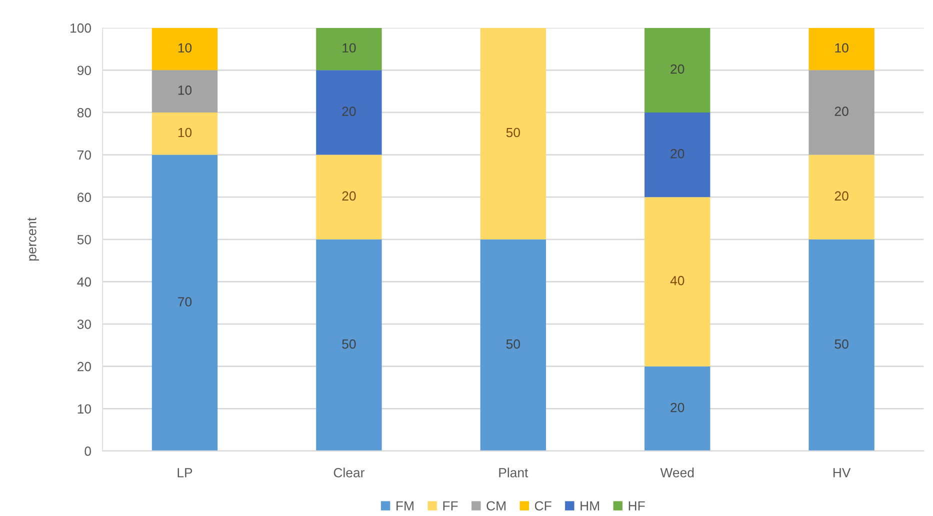 The height and width of the screenshot is (516, 933). Describe the element at coordinates (84, 239) in the screenshot. I see `y-tick-label: 50` at that location.